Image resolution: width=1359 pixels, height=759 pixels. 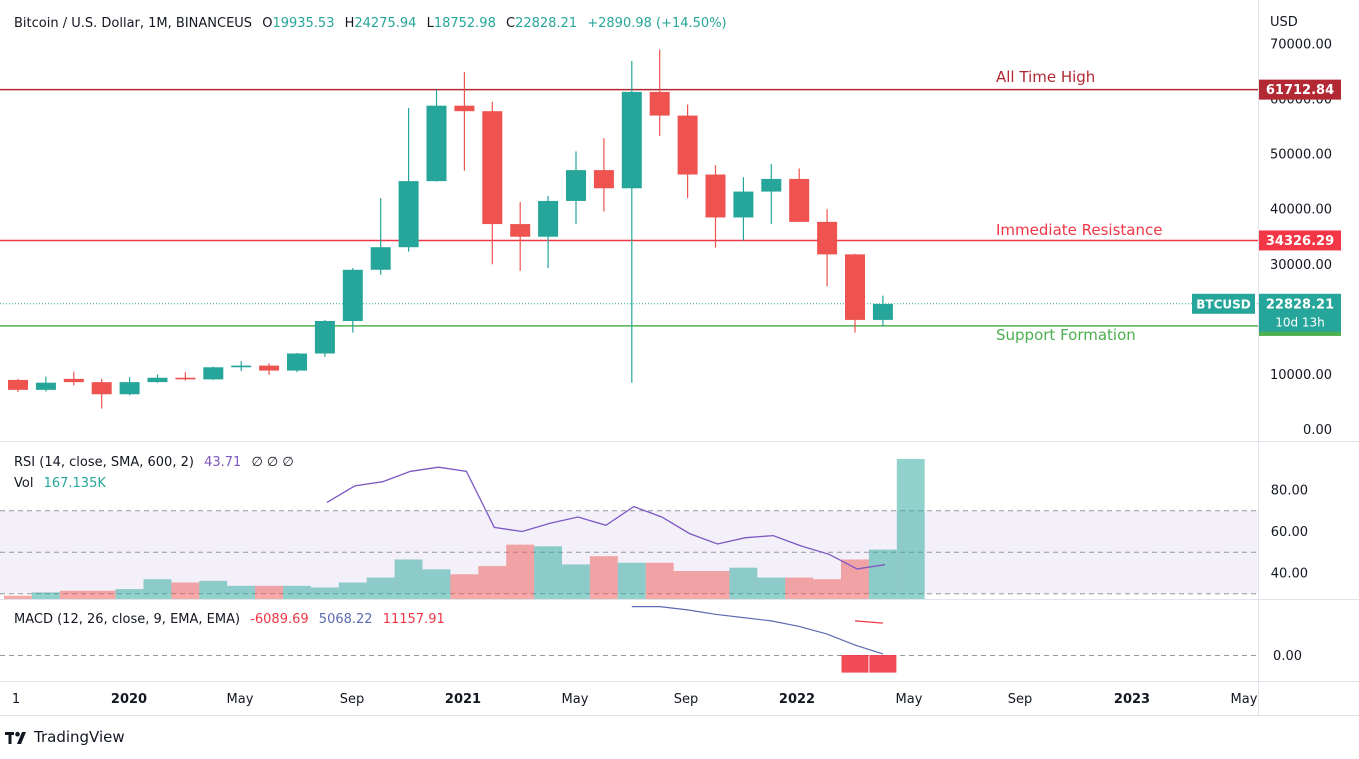 I want to click on time-axis-label: 2023, so click(x=1132, y=699).